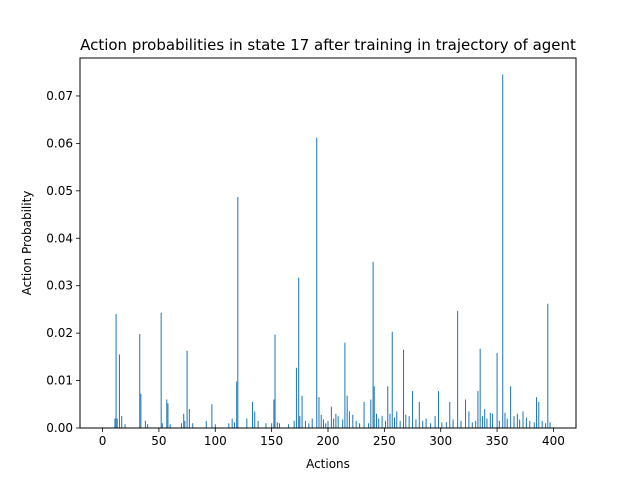 The height and width of the screenshot is (480, 640). What do you see at coordinates (59, 428) in the screenshot?
I see `y-tick-label: 0.00` at bounding box center [59, 428].